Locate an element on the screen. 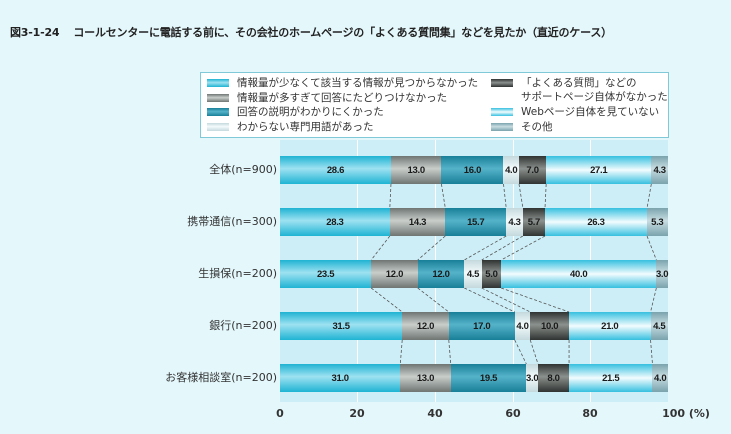  bar-segment: 23.5 is located at coordinates (326, 274).